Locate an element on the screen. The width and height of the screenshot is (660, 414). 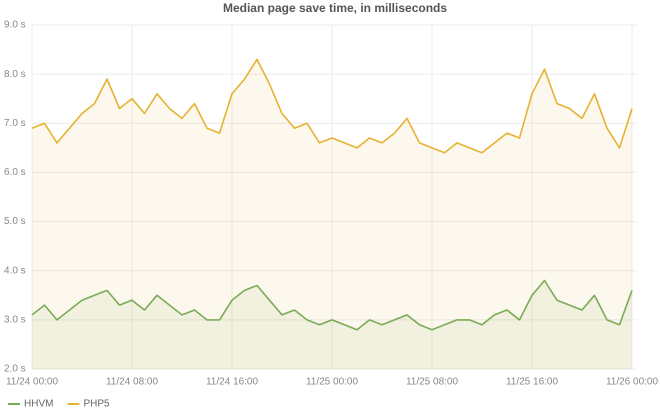
y-tick-label: 5.0 s is located at coordinates (15, 221).